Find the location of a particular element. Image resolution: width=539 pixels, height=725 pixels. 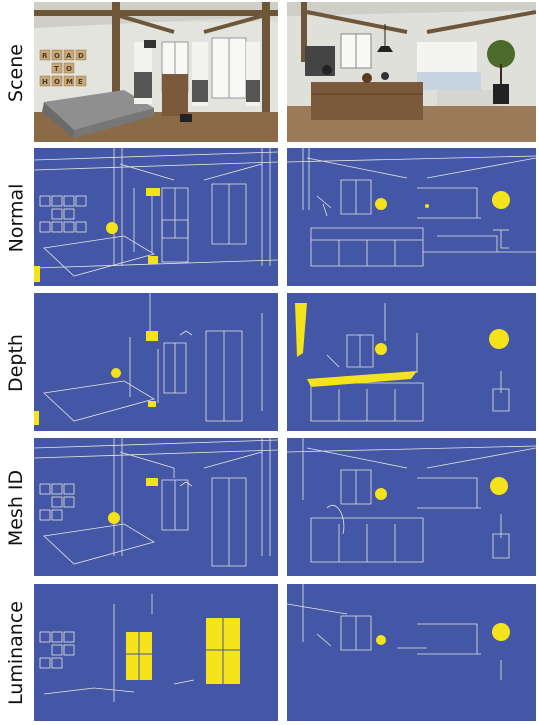

scene-living-photo is located at coordinates (411, 72).